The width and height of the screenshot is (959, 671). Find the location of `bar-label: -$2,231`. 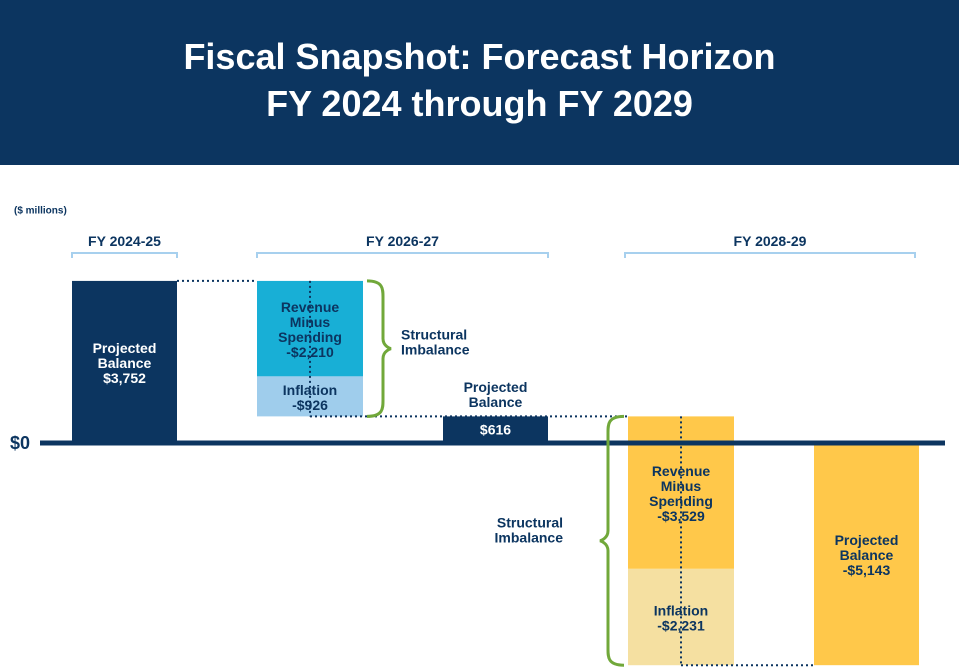

bar-label: -$2,231 is located at coordinates (681, 626).